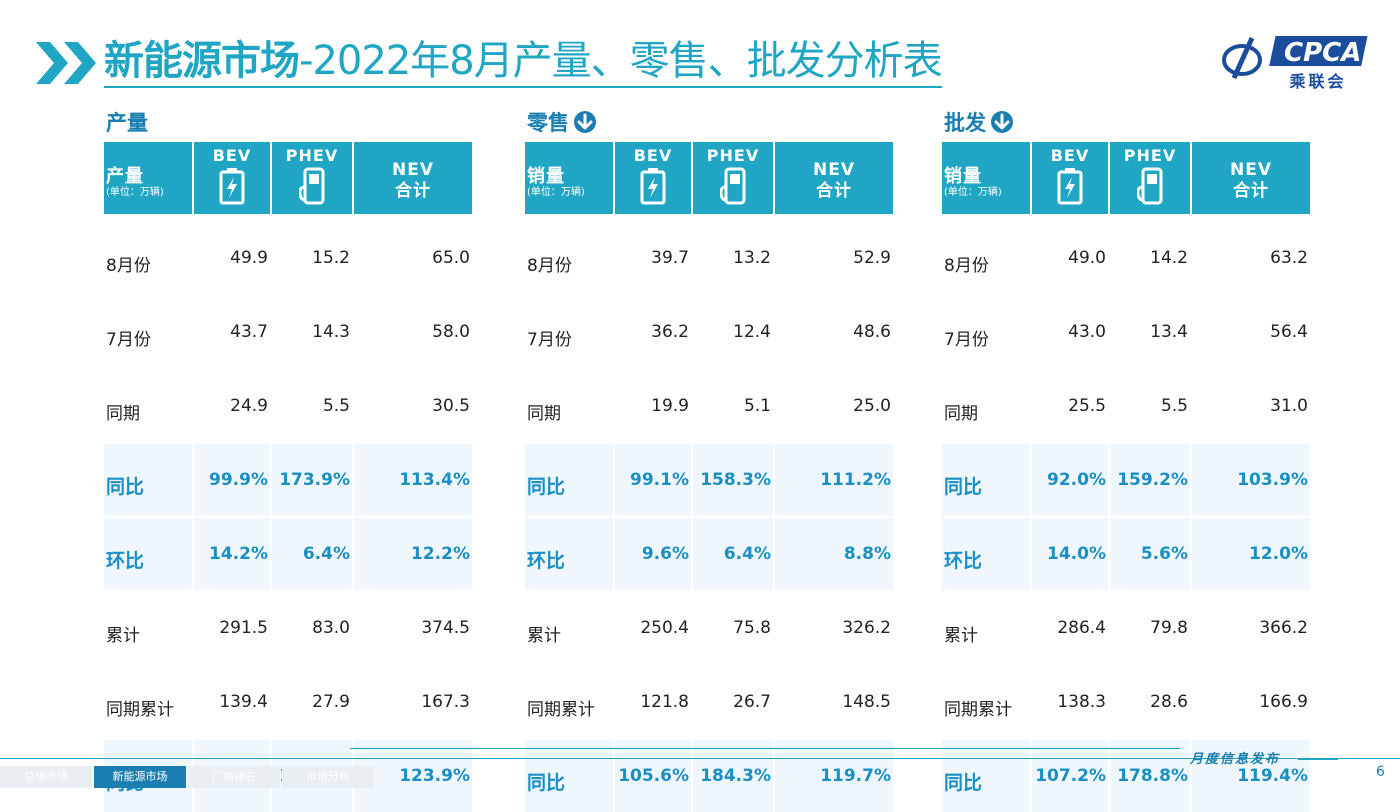  I want to click on cell-nev: 119.7%, so click(833, 775).